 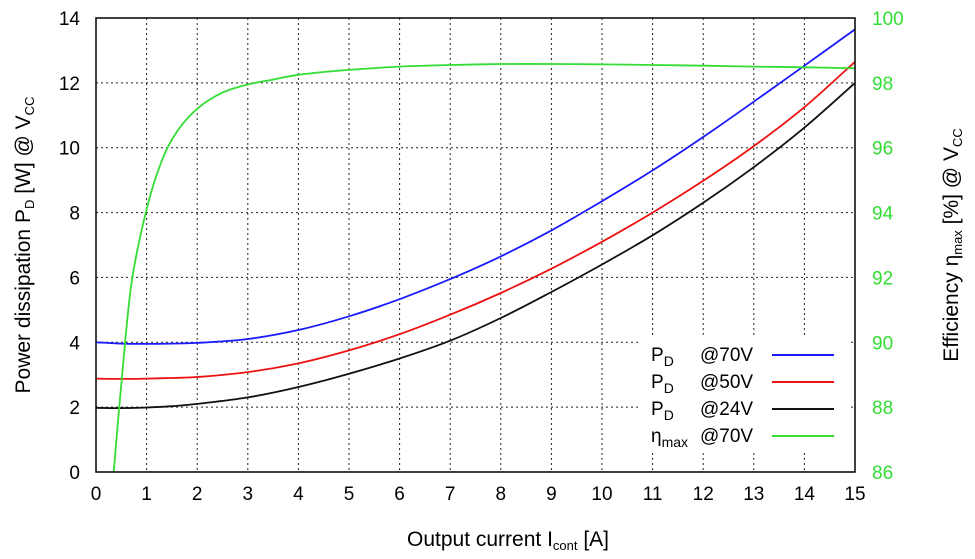 I want to click on y-left-axis-title: Power dissipation PD [W] @ VCC, so click(x=24, y=245).